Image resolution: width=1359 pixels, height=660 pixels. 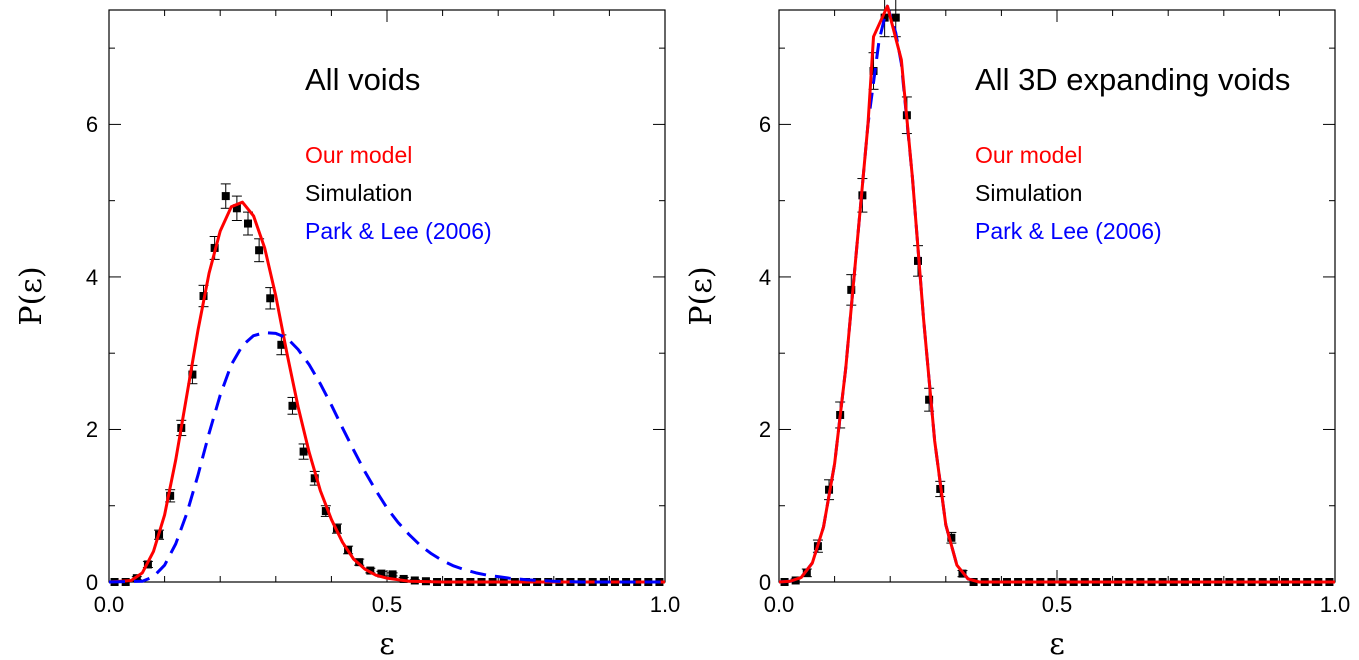 What do you see at coordinates (362, 79) in the screenshot?
I see `panel-title: All voids` at bounding box center [362, 79].